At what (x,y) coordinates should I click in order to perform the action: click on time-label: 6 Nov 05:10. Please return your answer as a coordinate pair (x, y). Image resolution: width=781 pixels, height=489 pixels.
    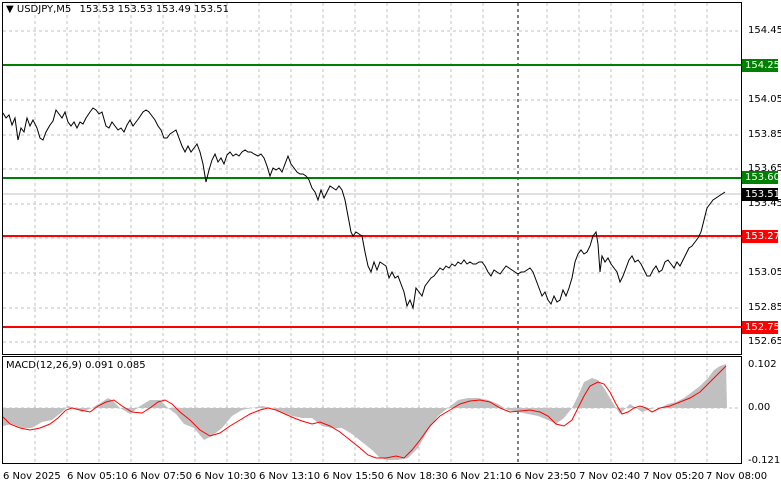
    Looking at the image, I should click on (98, 476).